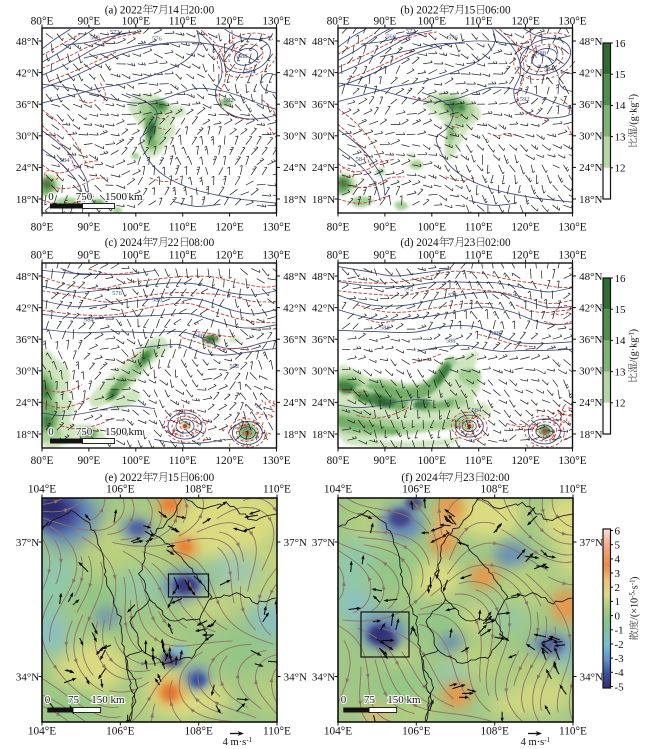 The image size is (650, 749). I want to click on svg-text: -5, so click(633, 594).